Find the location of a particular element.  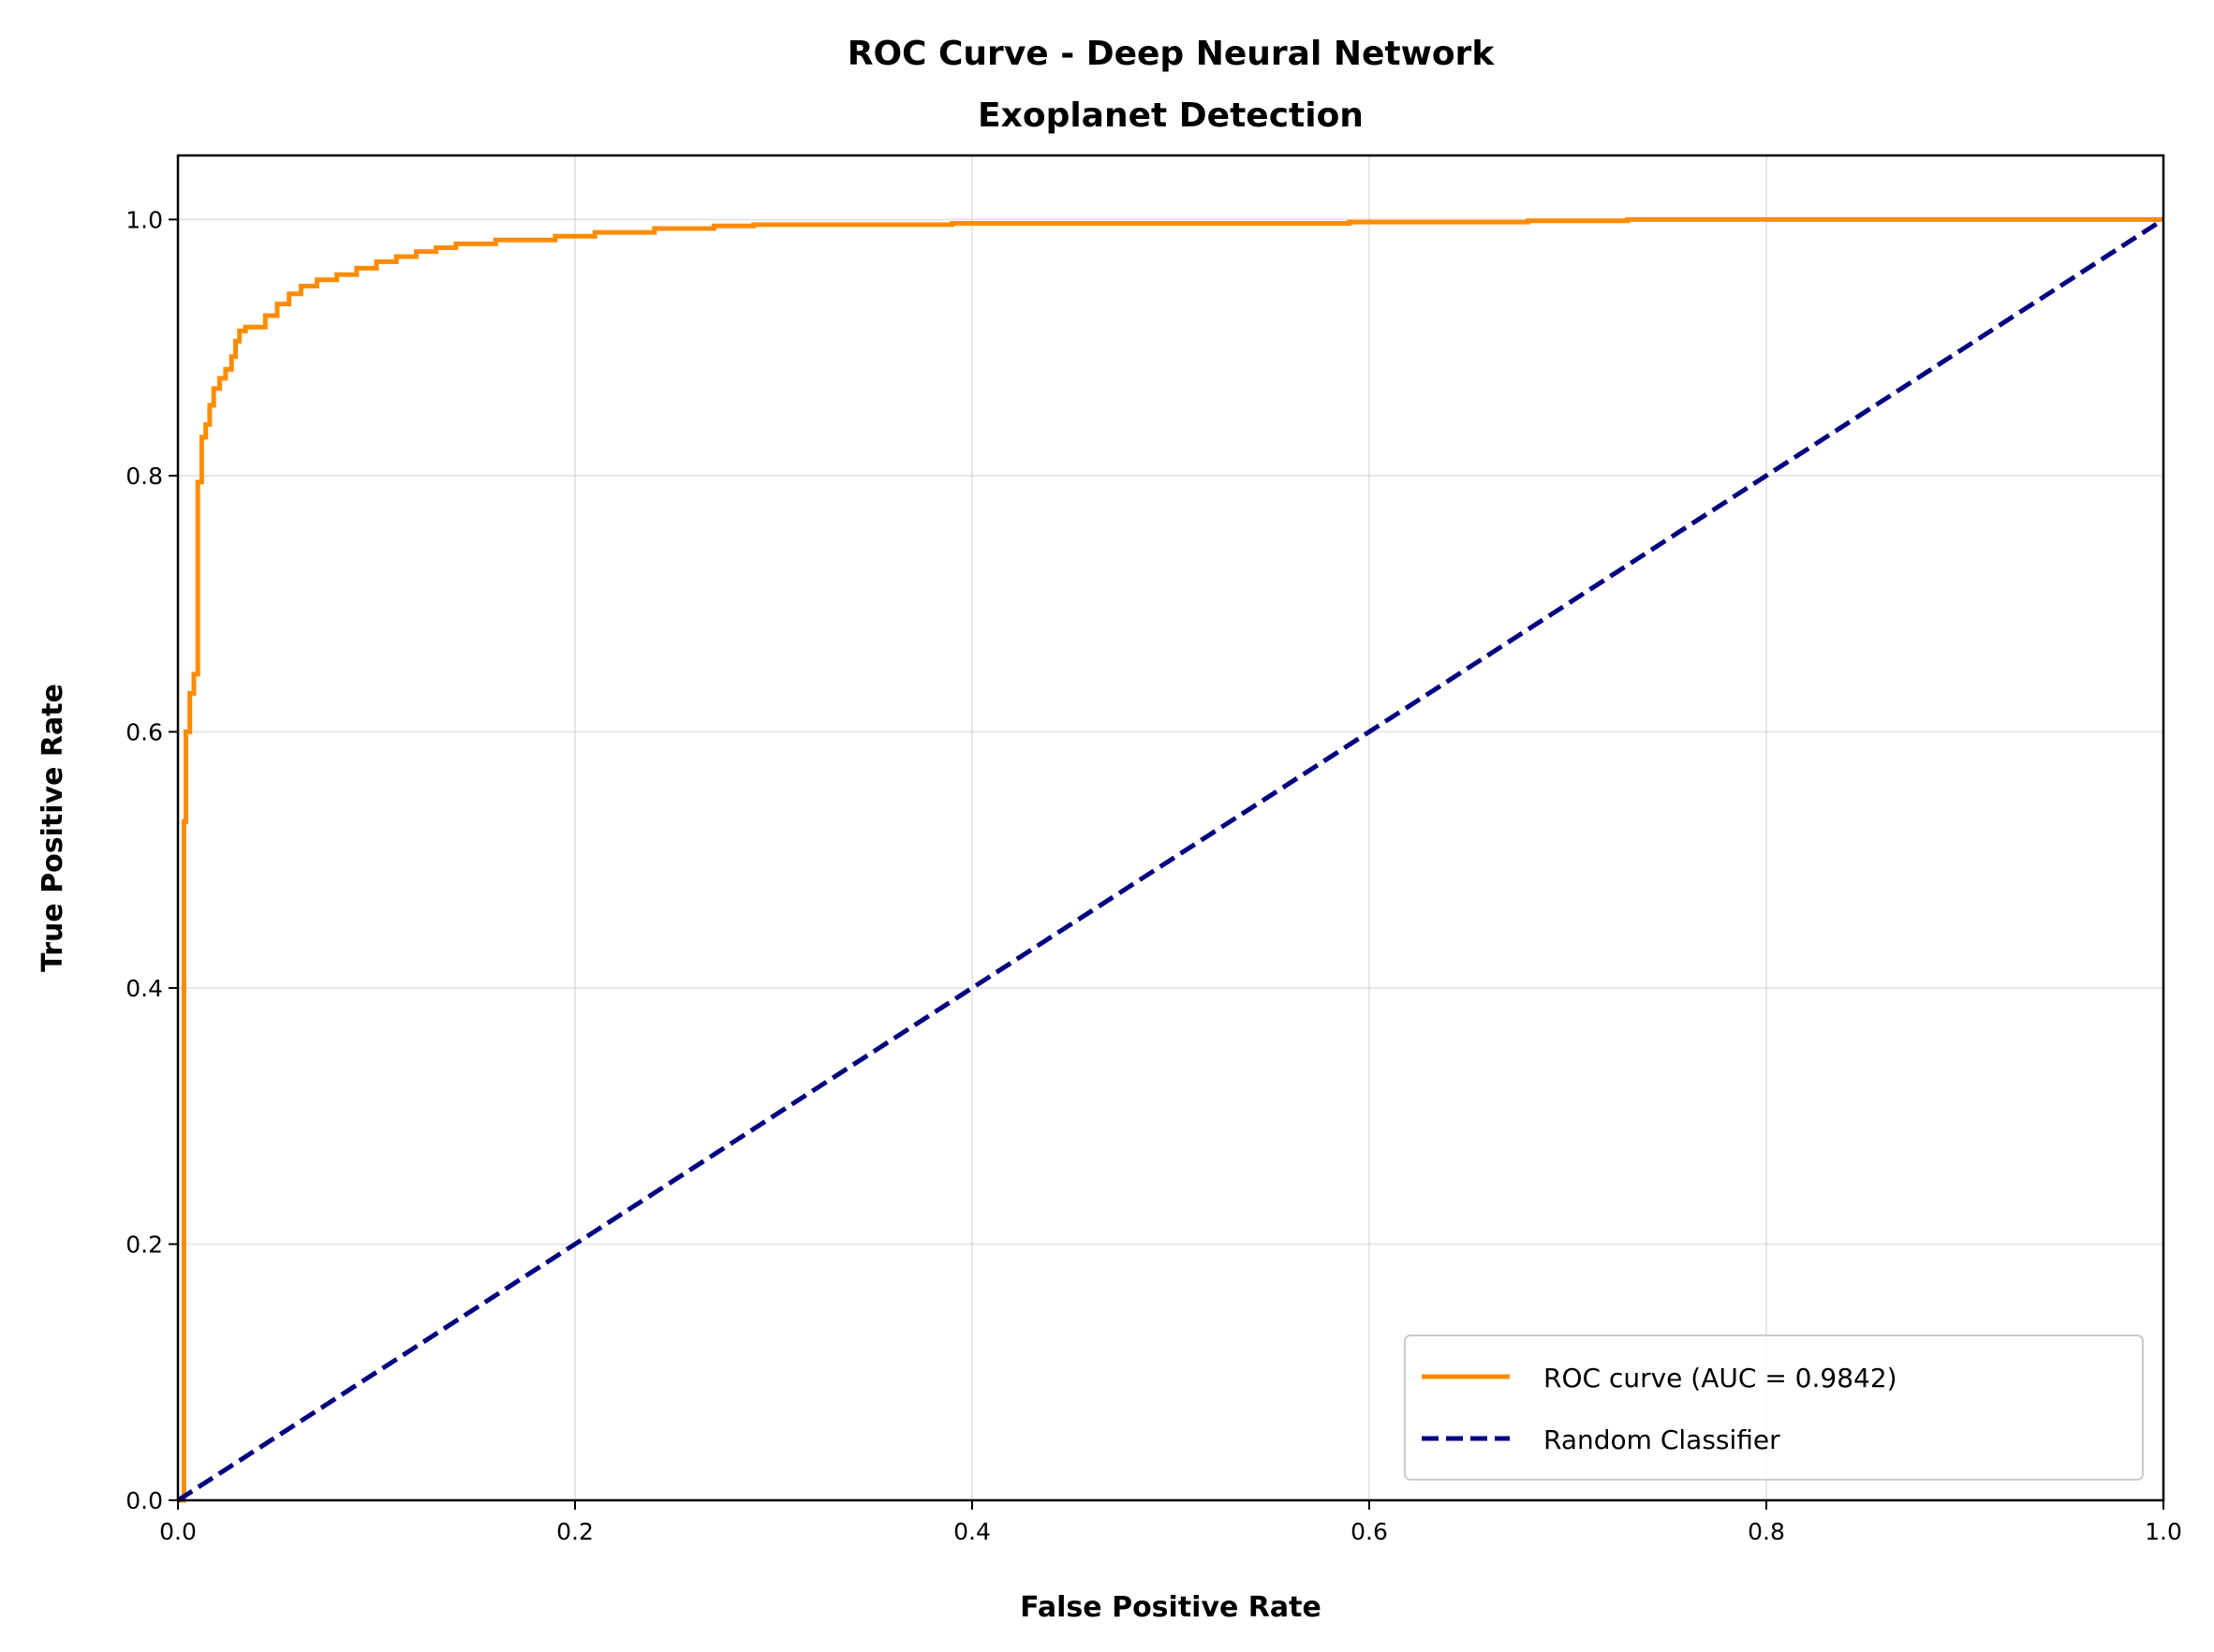

x-tick-label: 0.2 is located at coordinates (575, 1532).